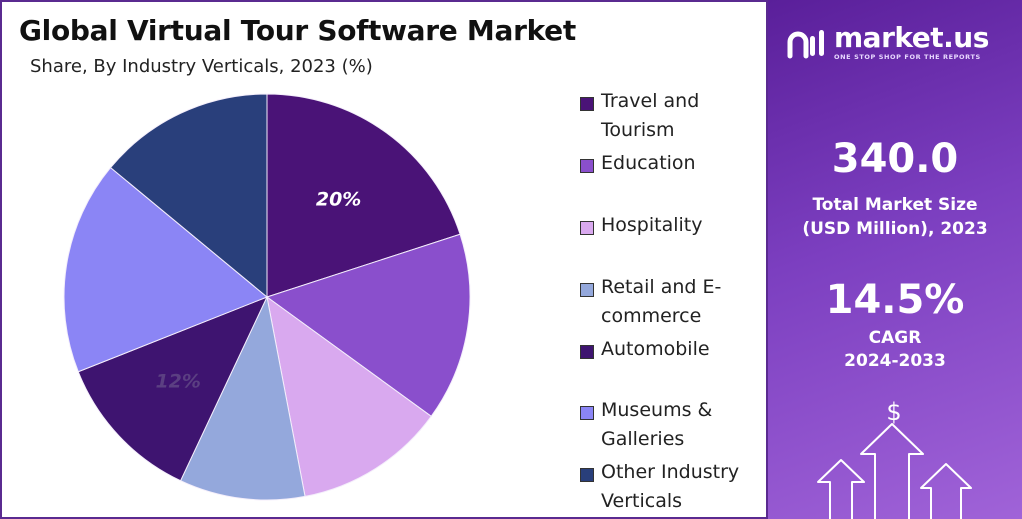 This screenshot has width=1022, height=519. What do you see at coordinates (893, 413) in the screenshot?
I see `dollar-icon: $` at bounding box center [893, 413].